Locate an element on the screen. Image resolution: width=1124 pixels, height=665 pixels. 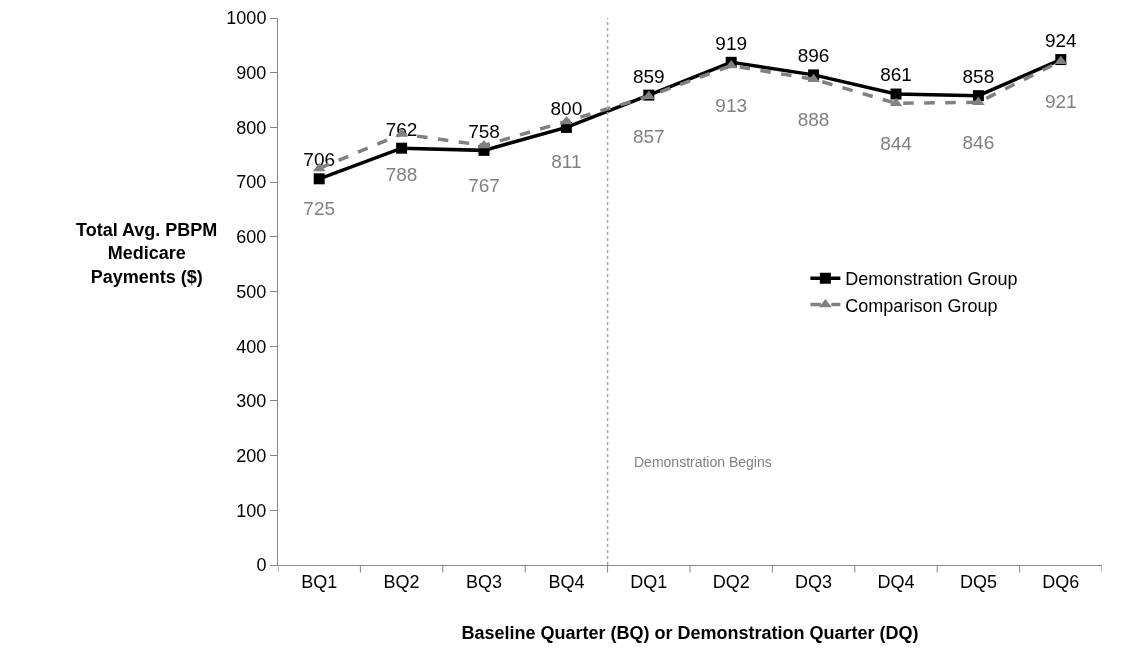
y-axis-title: Total Avg. PBPM Medicare Payments ($) is located at coordinates (147, 253).